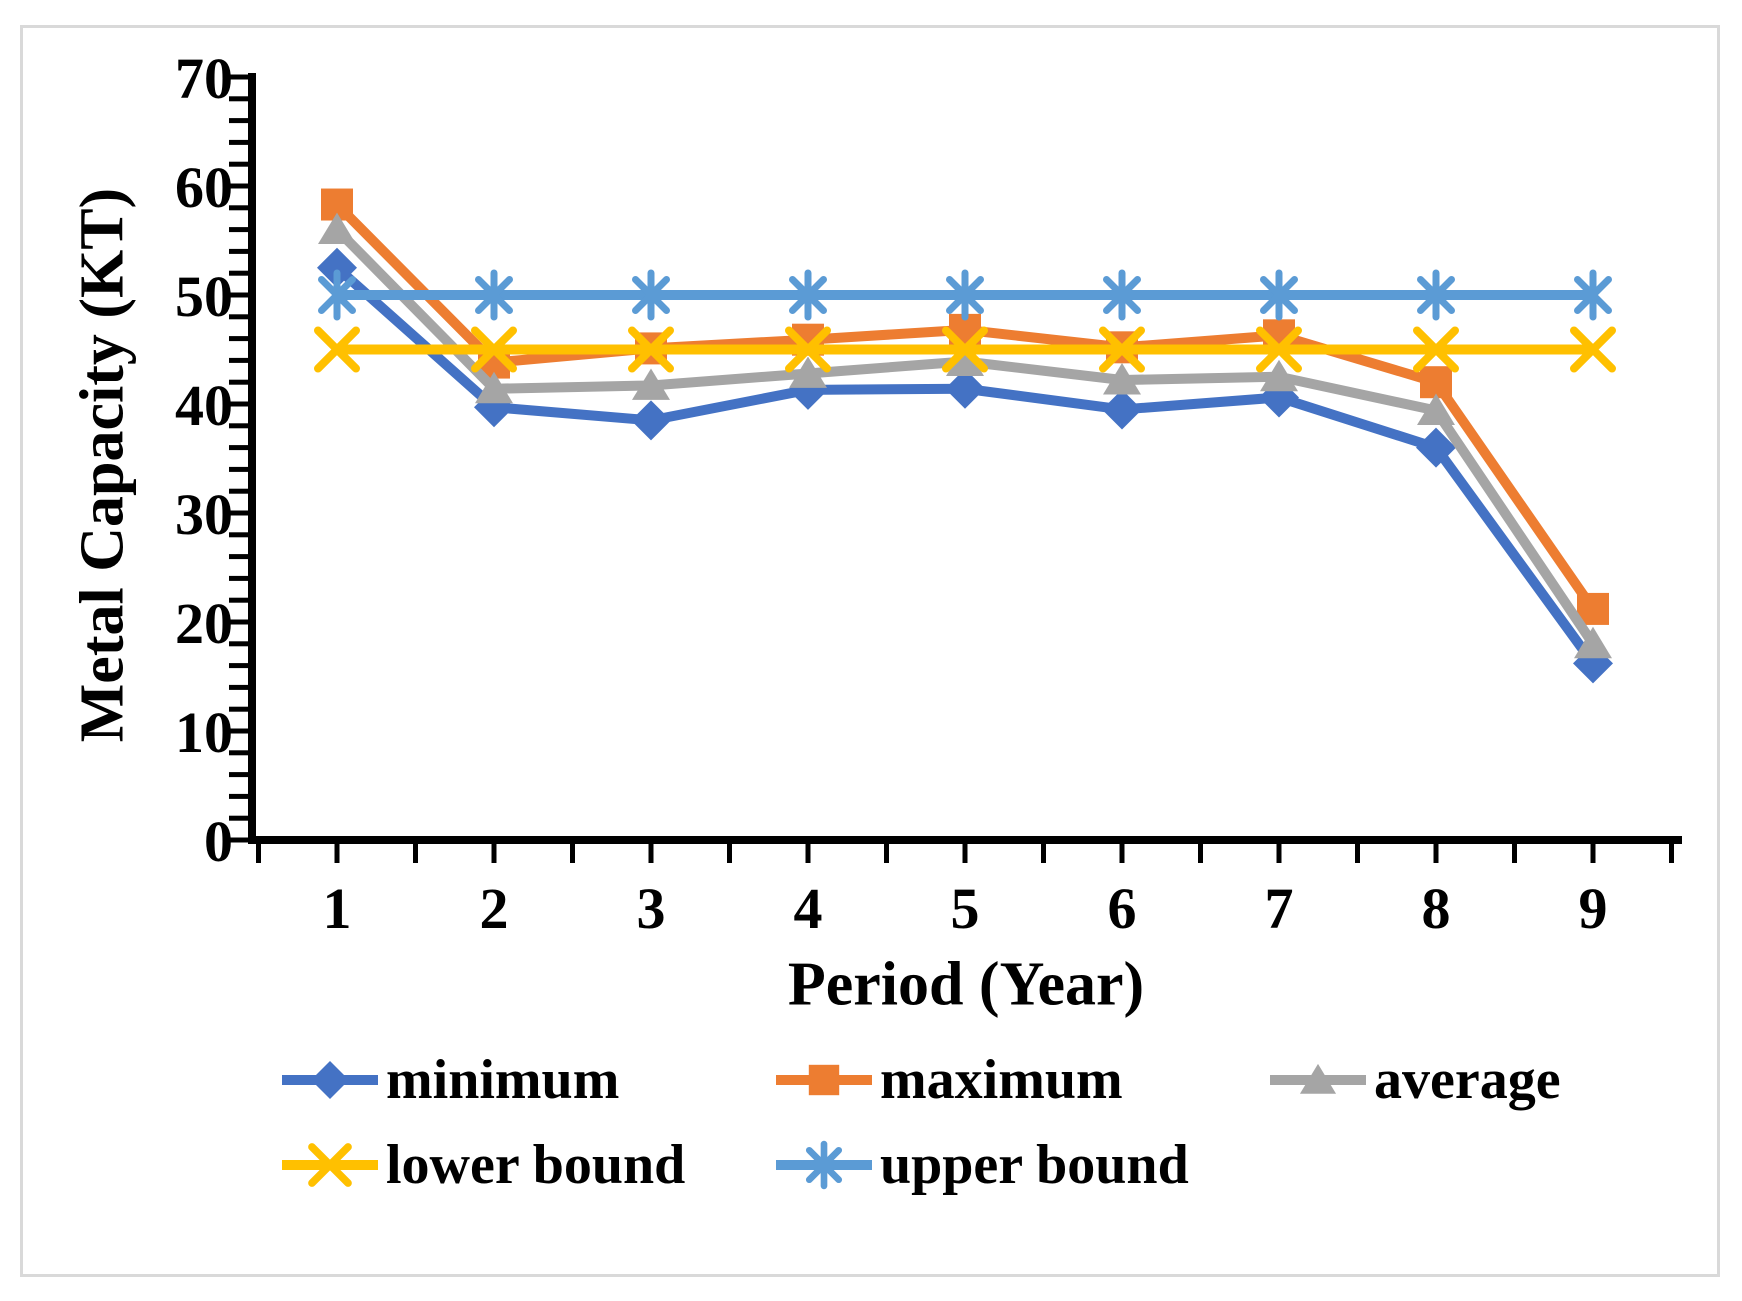 This screenshot has width=1742, height=1301. I want to click on series-upper-bound, so click(965, 295).